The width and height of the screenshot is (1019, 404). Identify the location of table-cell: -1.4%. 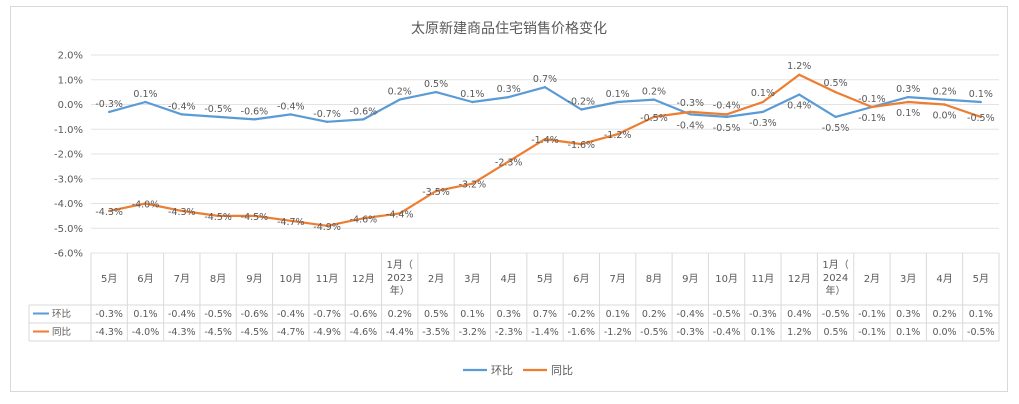
(545, 332).